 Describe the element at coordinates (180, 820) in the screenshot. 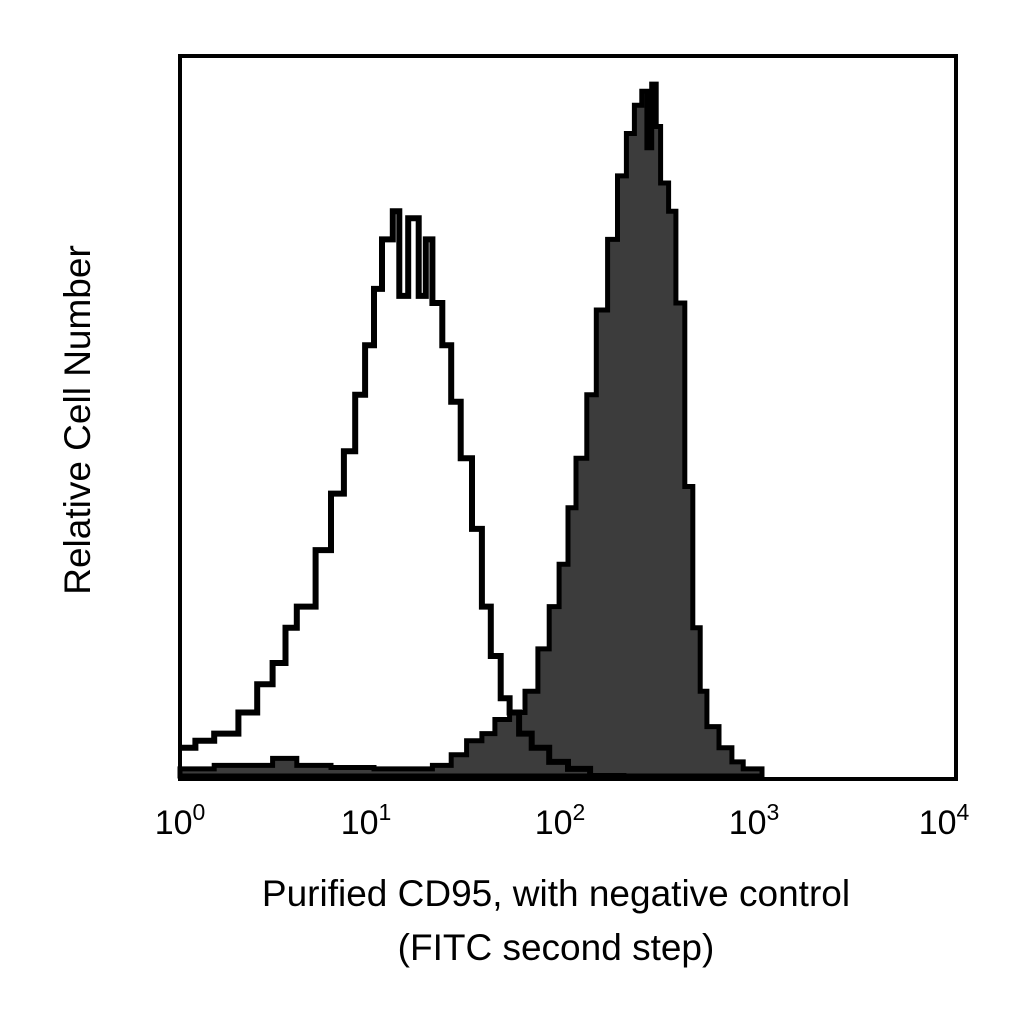

I see `x-tick-label: 10⁰` at that location.